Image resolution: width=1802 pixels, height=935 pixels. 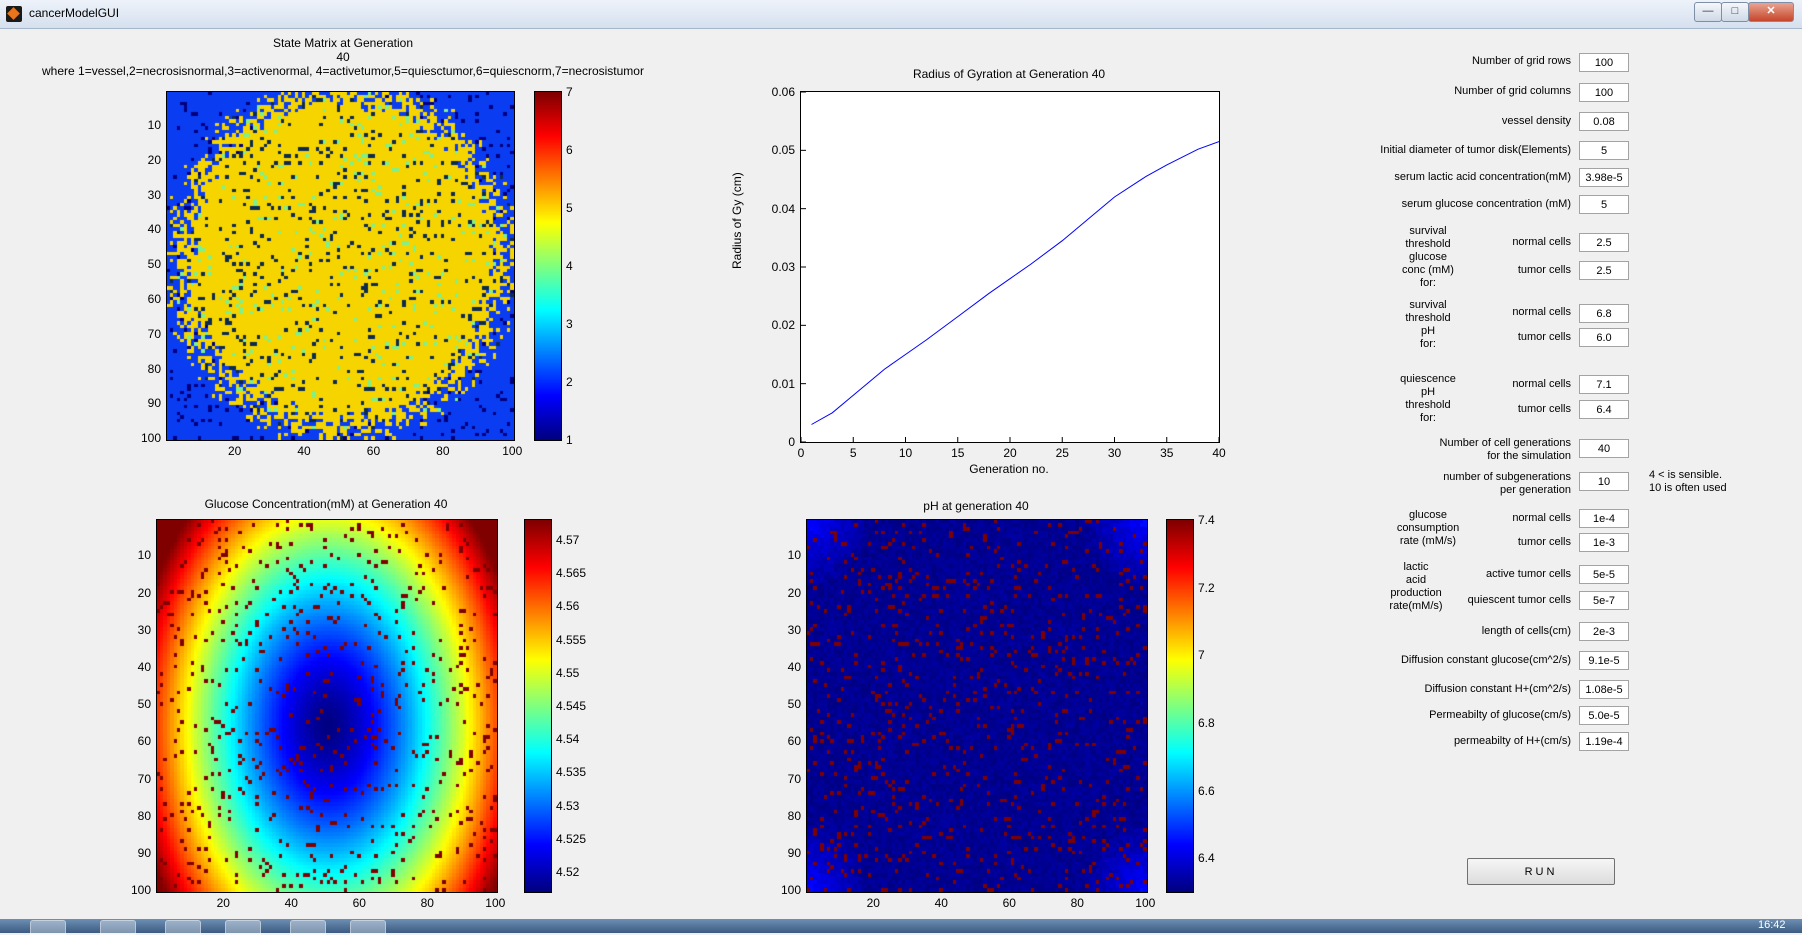 I want to click on ph-xtick: 100, so click(x=1145, y=903).